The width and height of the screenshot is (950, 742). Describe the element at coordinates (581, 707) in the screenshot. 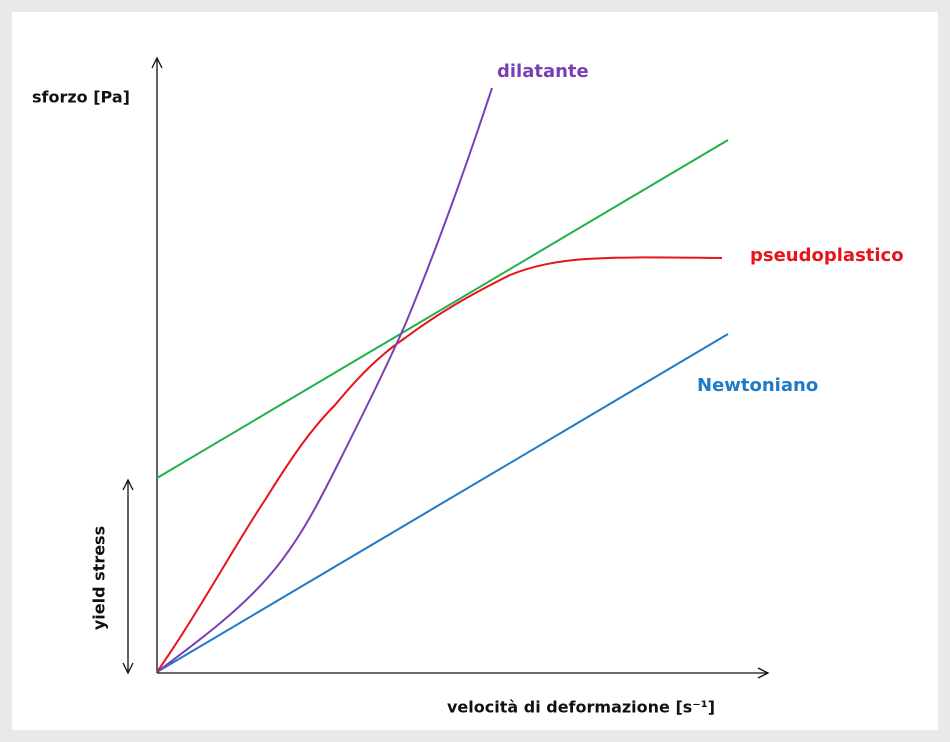

I see `x-axis-label: velocità di deformazione [s⁻¹]` at that location.